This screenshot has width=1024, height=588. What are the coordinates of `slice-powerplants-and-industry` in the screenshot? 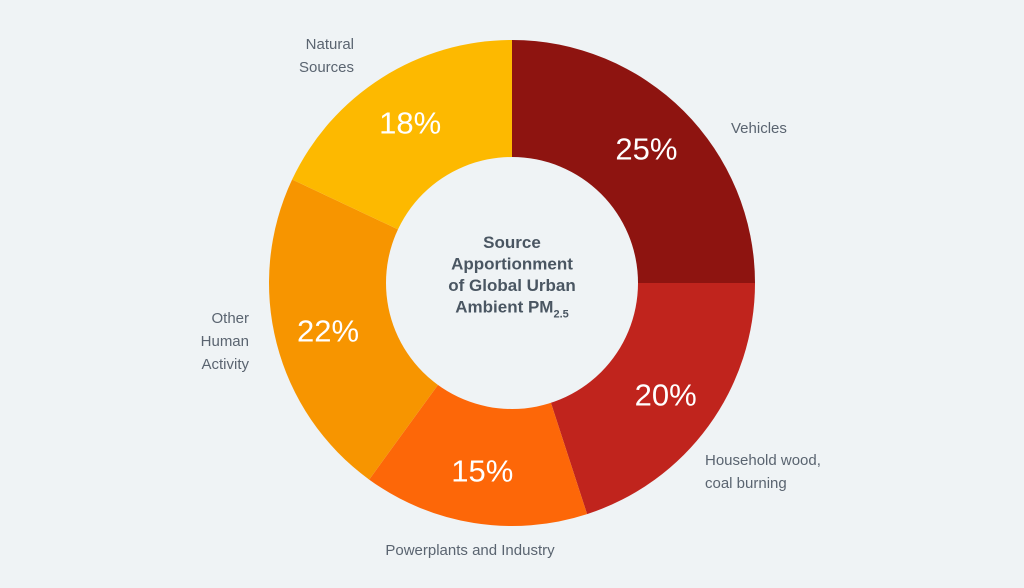 It's located at (478, 405).